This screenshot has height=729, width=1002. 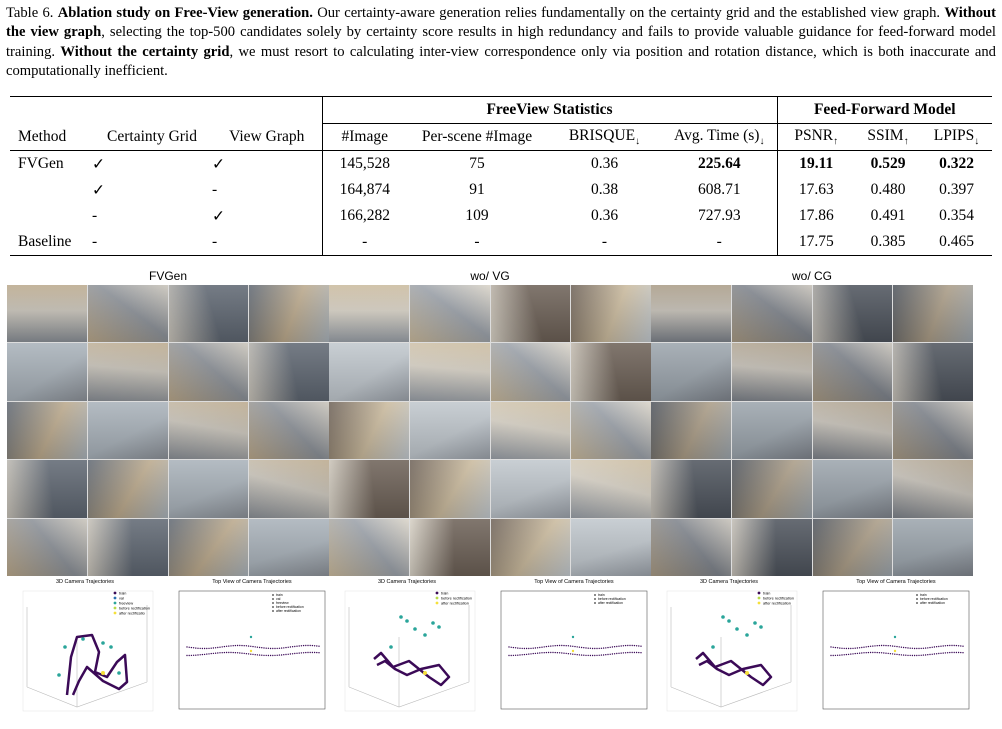 What do you see at coordinates (364, 242) in the screenshot?
I see `table-cell: -` at bounding box center [364, 242].